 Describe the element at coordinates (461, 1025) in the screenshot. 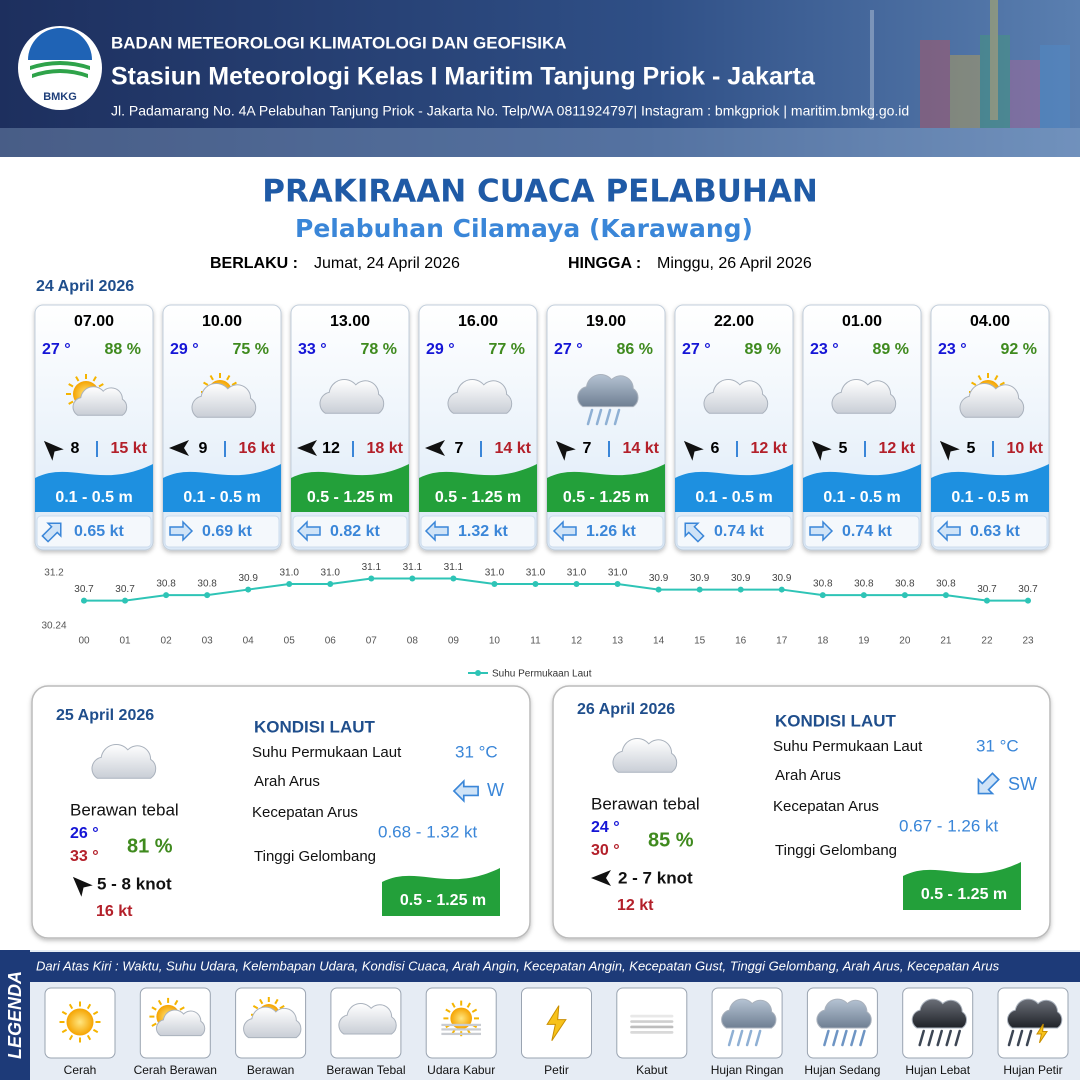

I see `haze-line` at that location.